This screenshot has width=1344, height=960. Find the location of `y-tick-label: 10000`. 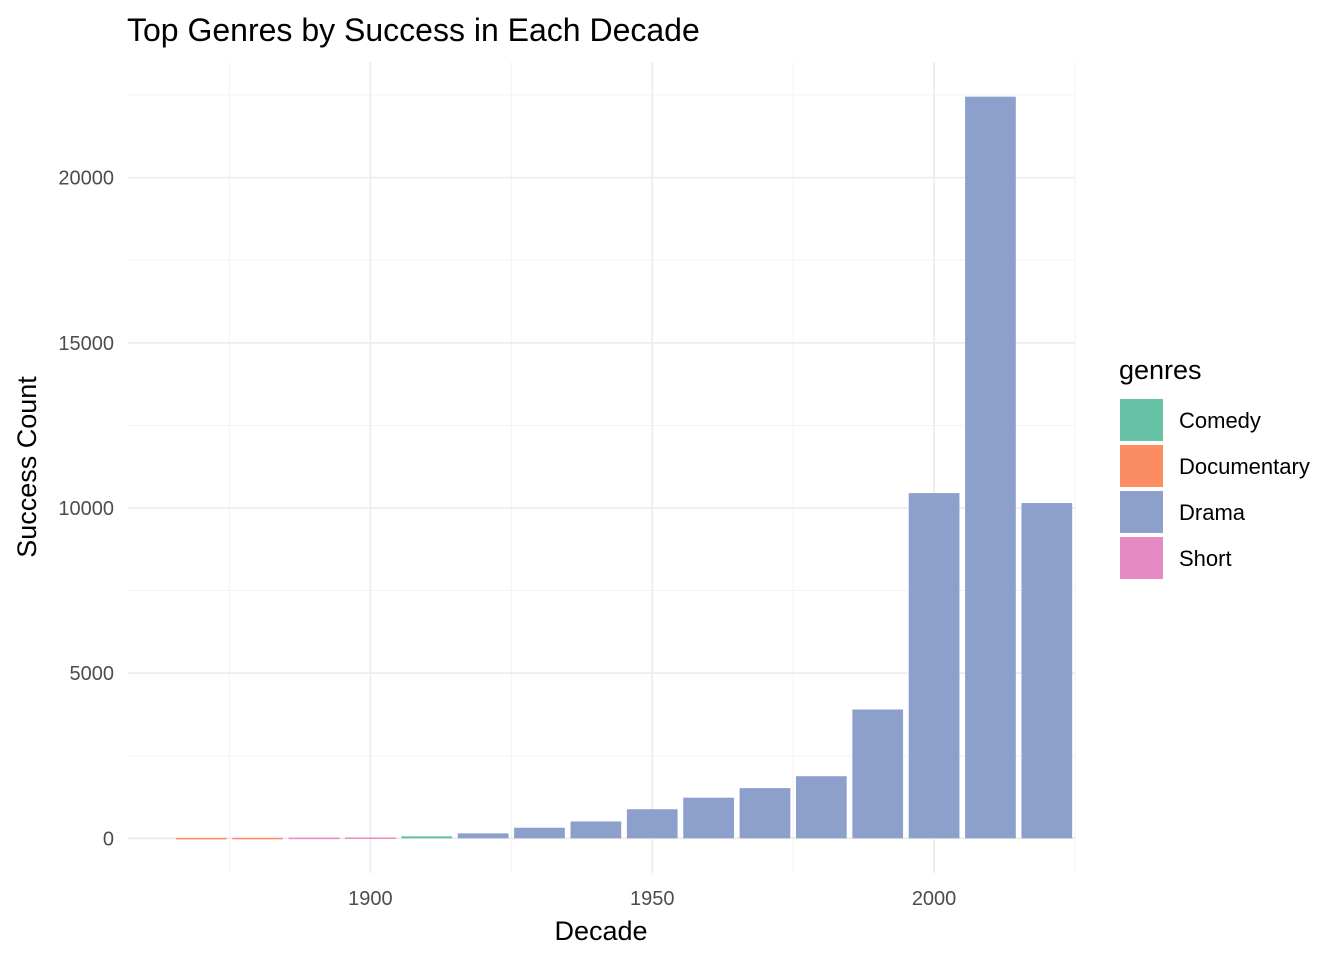

y-tick-label: 10000 is located at coordinates (86, 509).